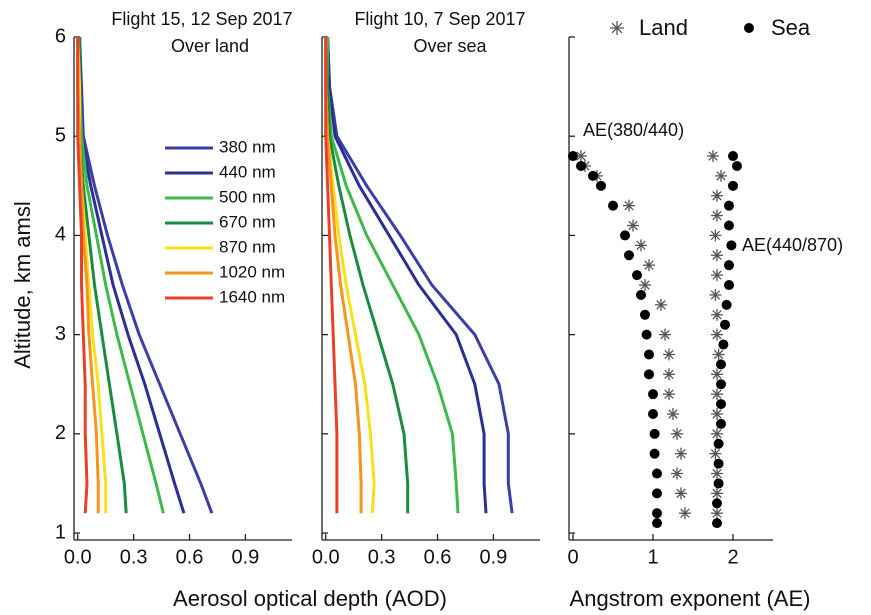 Image resolution: width=871 pixels, height=615 pixels. Describe the element at coordinates (450, 46) in the screenshot. I see `panel-subtitle: Over sea` at that location.